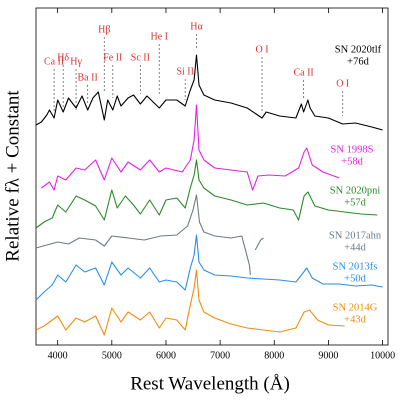 The height and width of the screenshot is (407, 407). What do you see at coordinates (355, 266) in the screenshot?
I see `legend-name: SN 2013fs` at bounding box center [355, 266].